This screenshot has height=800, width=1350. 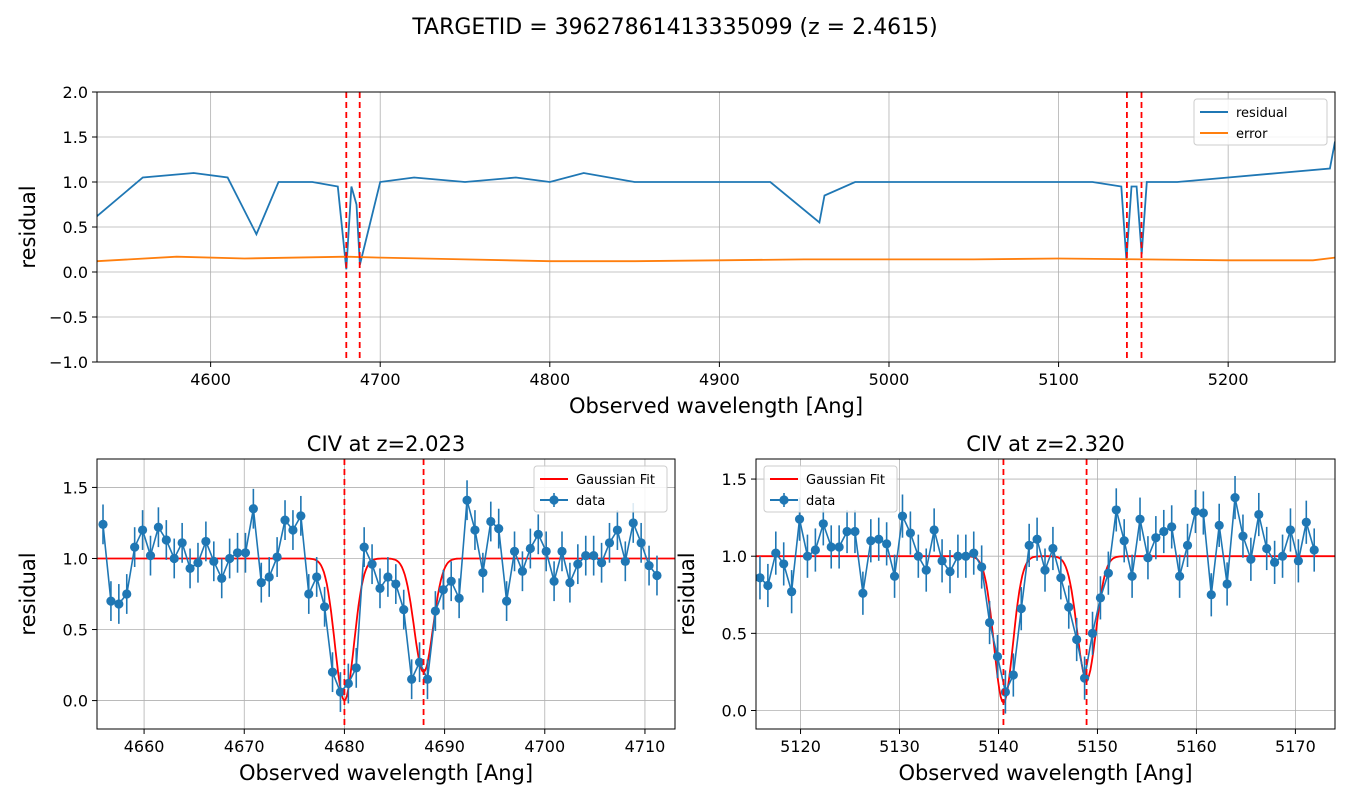 What do you see at coordinates (820, 501) in the screenshot?
I see `legend-label: data` at bounding box center [820, 501].